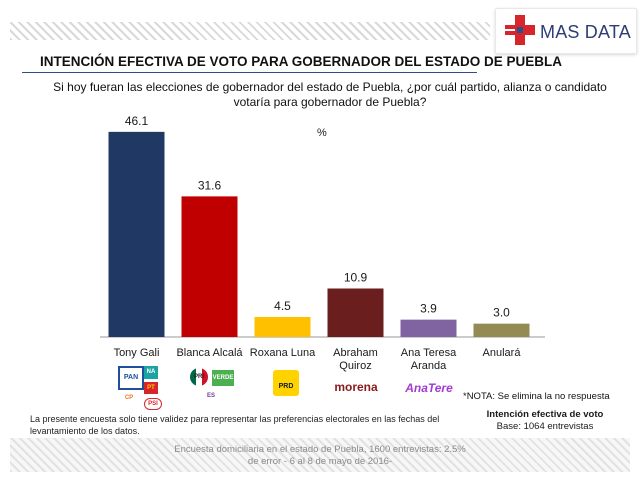 The image size is (640, 480). Describe the element at coordinates (137, 121) in the screenshot. I see `value-label-1: 46.1` at that location.